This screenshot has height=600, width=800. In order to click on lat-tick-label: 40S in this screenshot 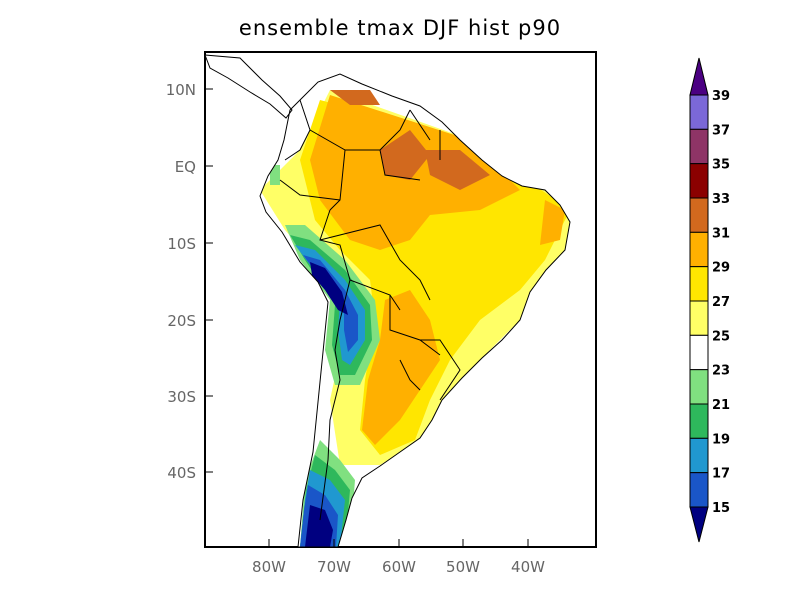, I will do `click(181, 473)`.